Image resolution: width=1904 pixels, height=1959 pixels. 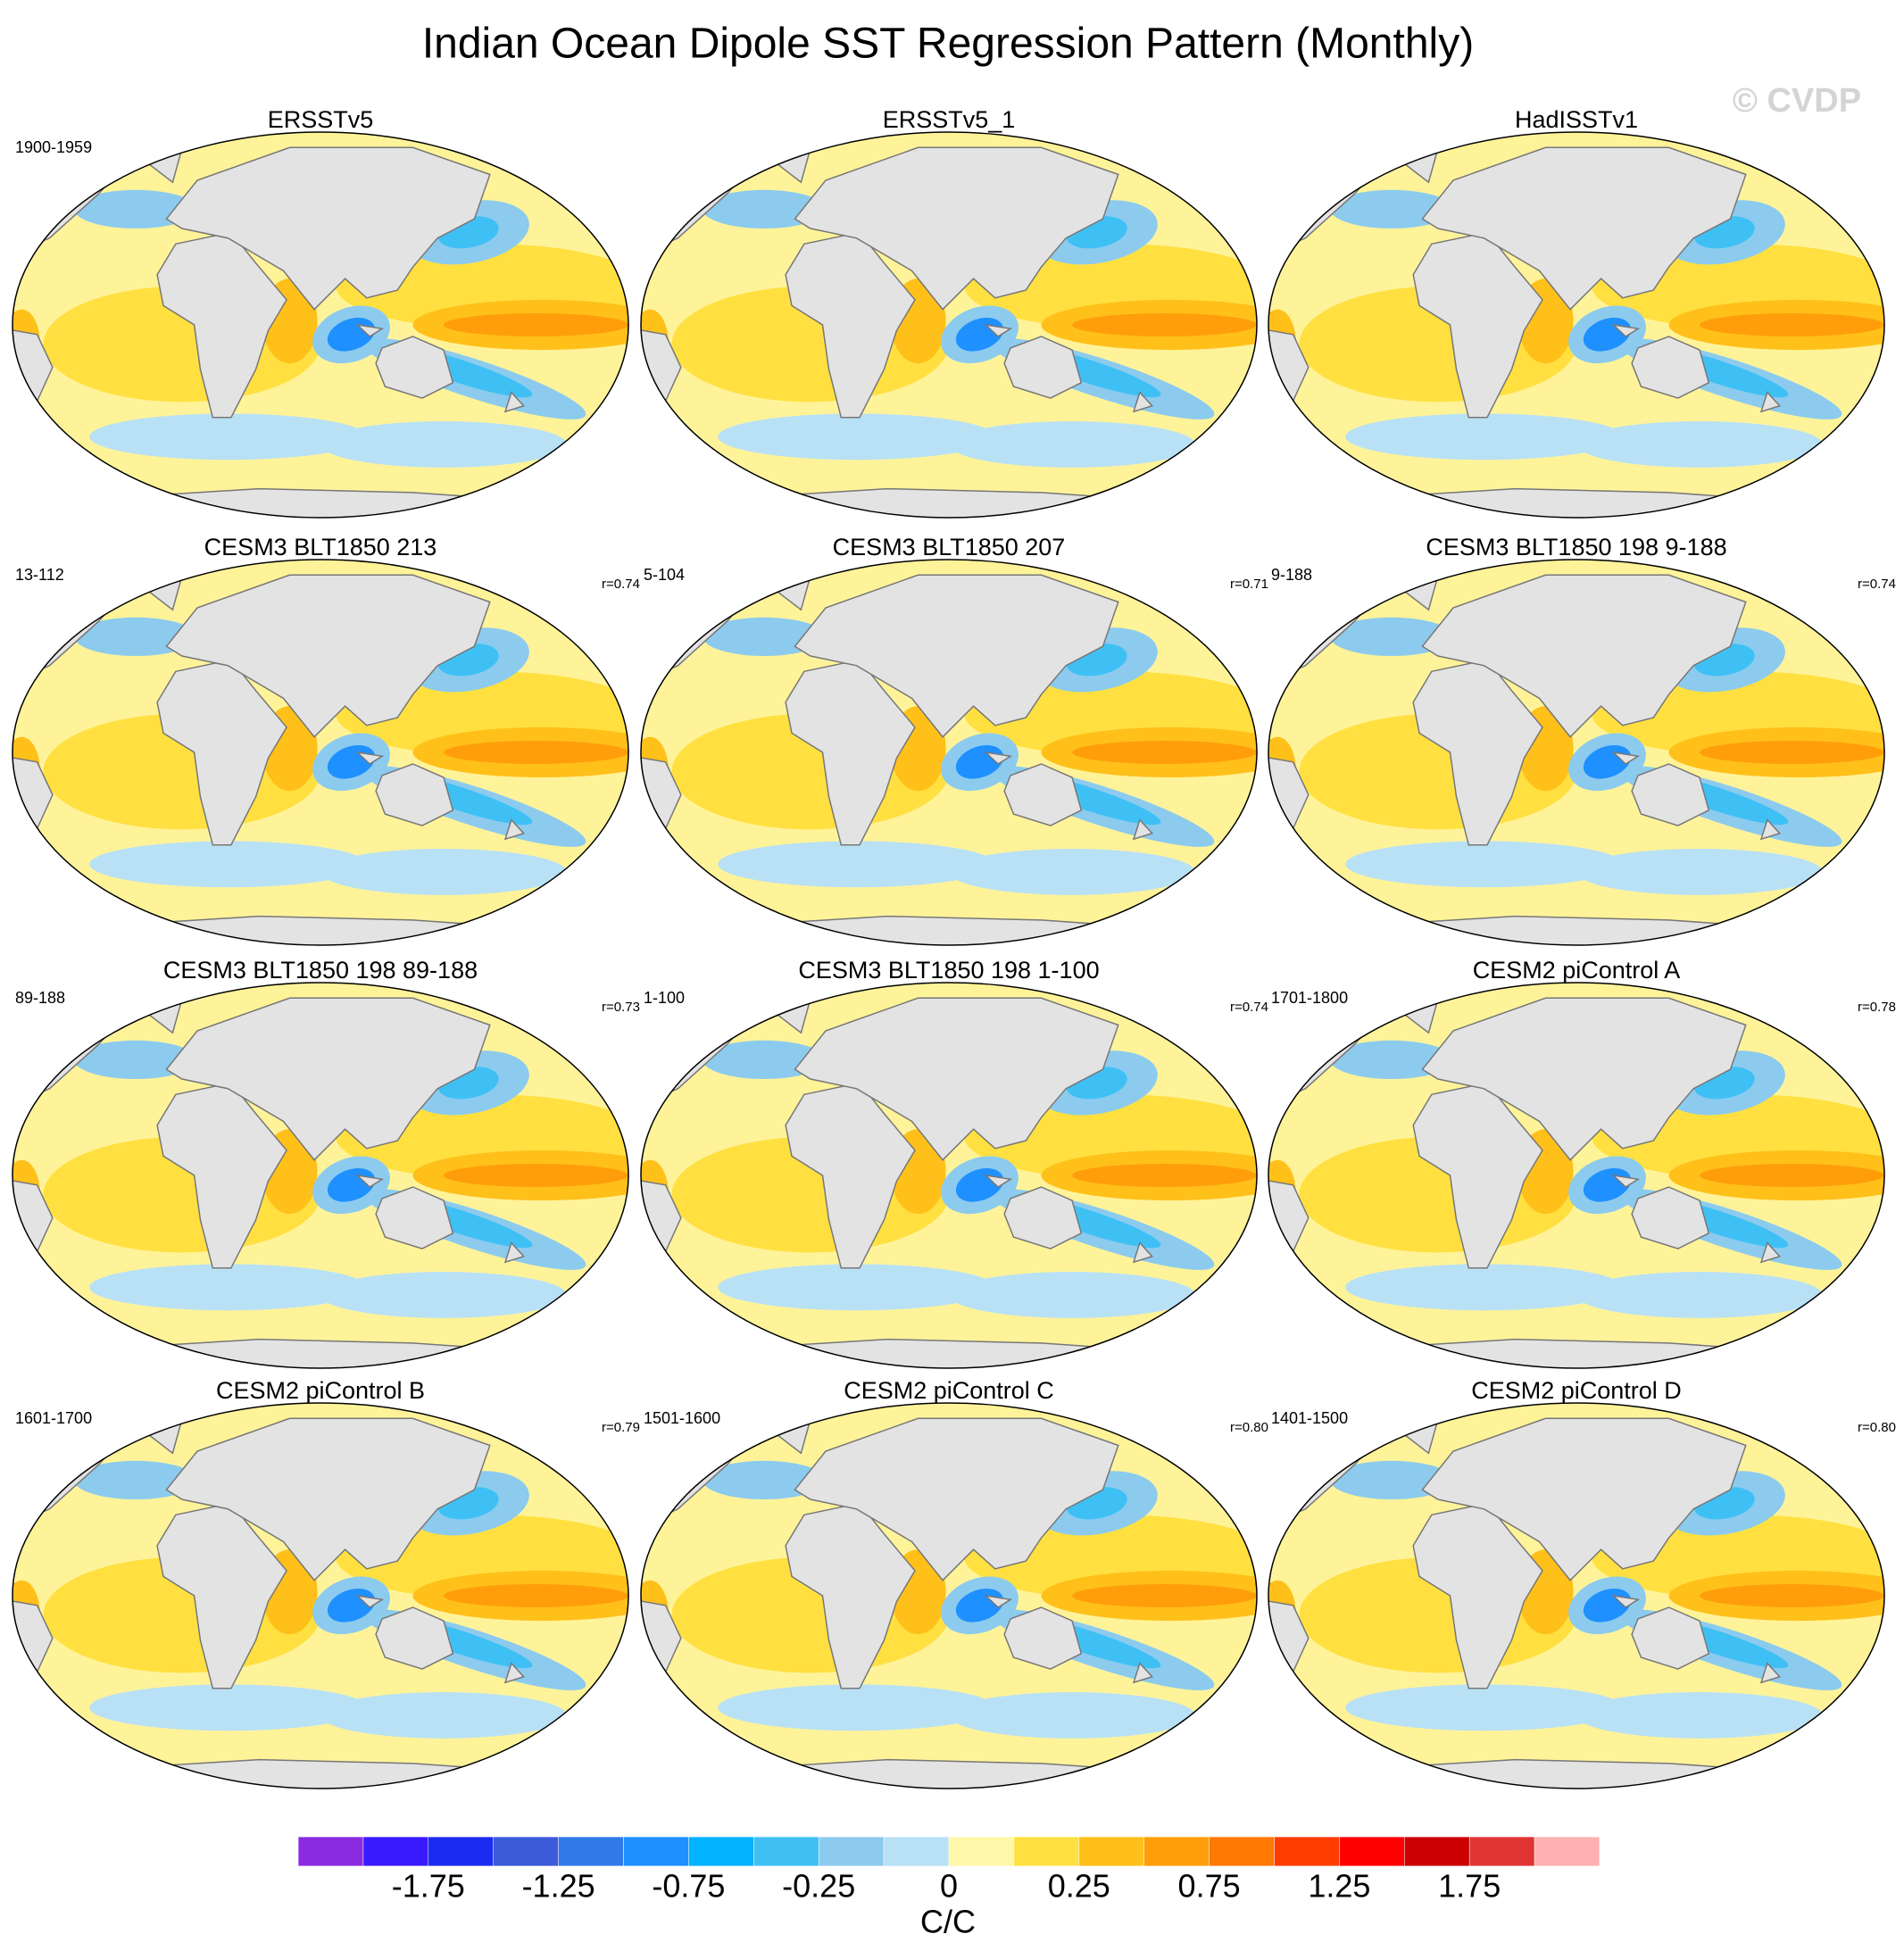 What do you see at coordinates (949, 1390) in the screenshot?
I see `panel-title: CESM2 piControl C` at bounding box center [949, 1390].